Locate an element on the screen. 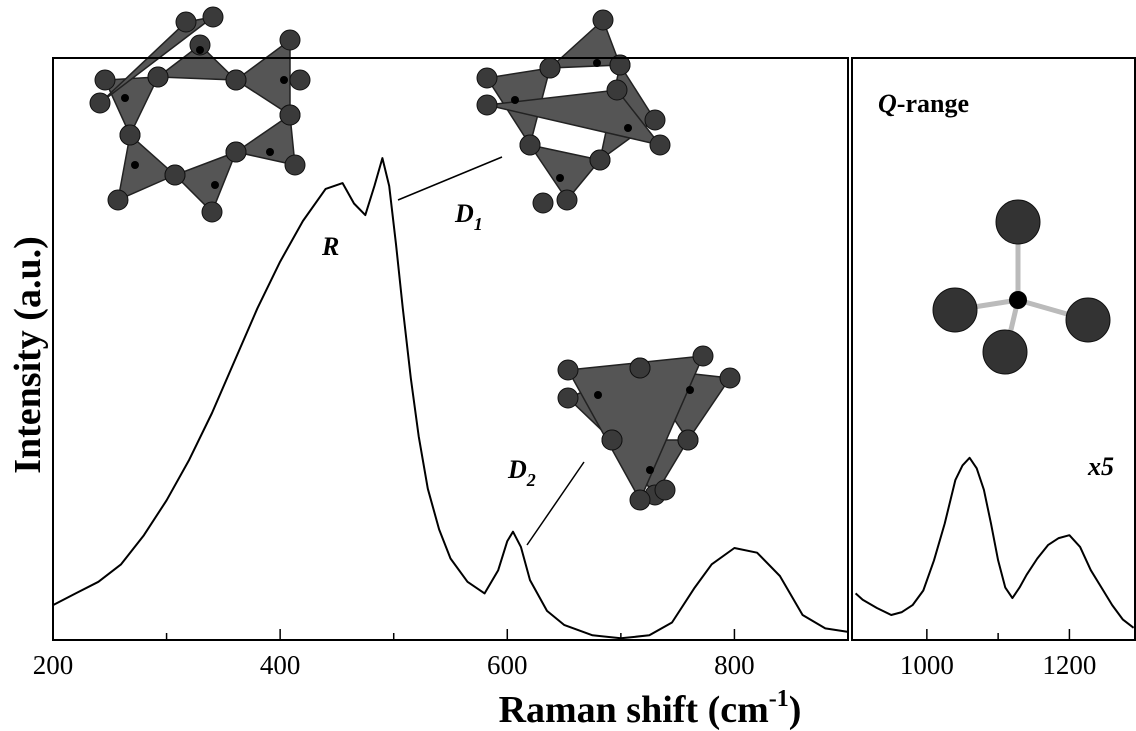 The image size is (1136, 731). x-axis-label-superscript: -1 is located at coordinates (779, 699).